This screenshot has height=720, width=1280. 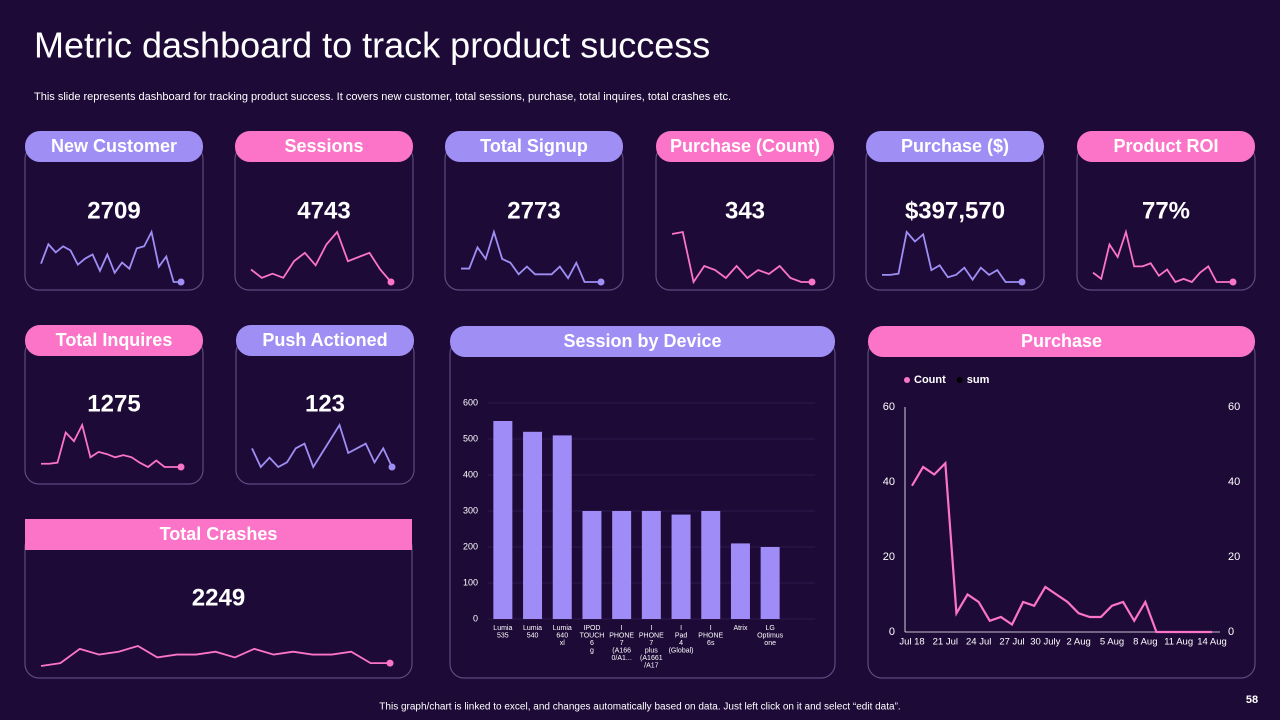 What do you see at coordinates (325, 403) in the screenshot?
I see `kpi-value: 123` at bounding box center [325, 403].